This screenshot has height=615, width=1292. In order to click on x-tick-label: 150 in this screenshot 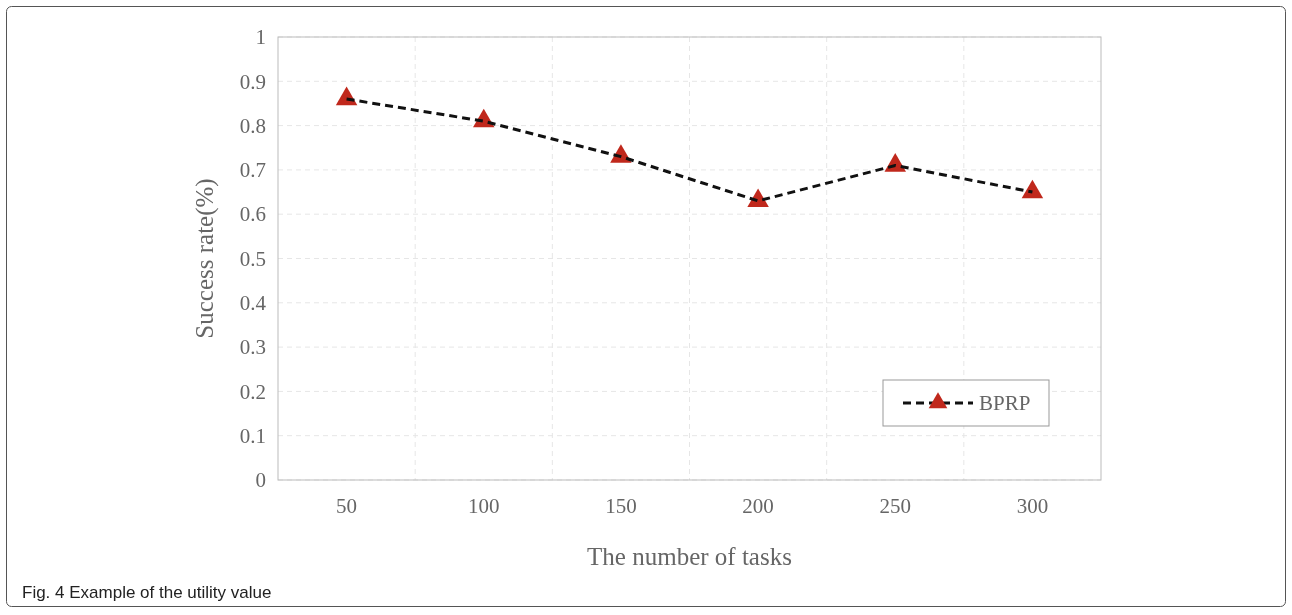, I will do `click(621, 505)`.